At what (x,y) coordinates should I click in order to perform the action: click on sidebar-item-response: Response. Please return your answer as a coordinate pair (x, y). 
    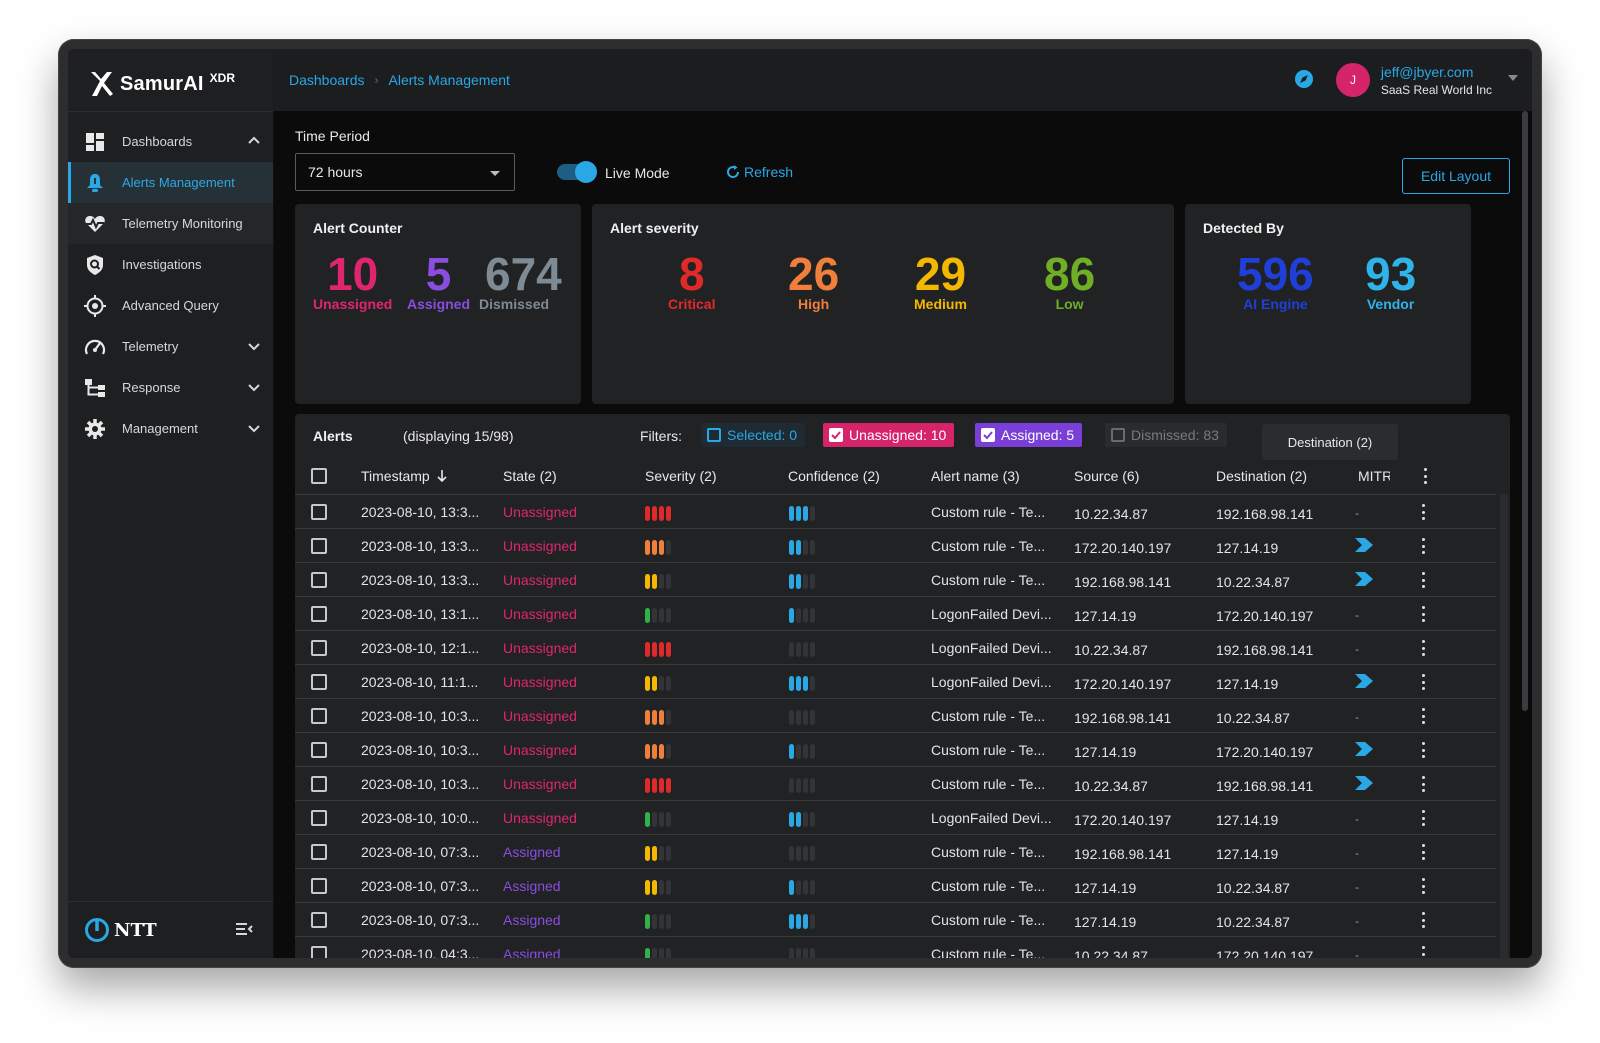
    Looking at the image, I should click on (170, 387).